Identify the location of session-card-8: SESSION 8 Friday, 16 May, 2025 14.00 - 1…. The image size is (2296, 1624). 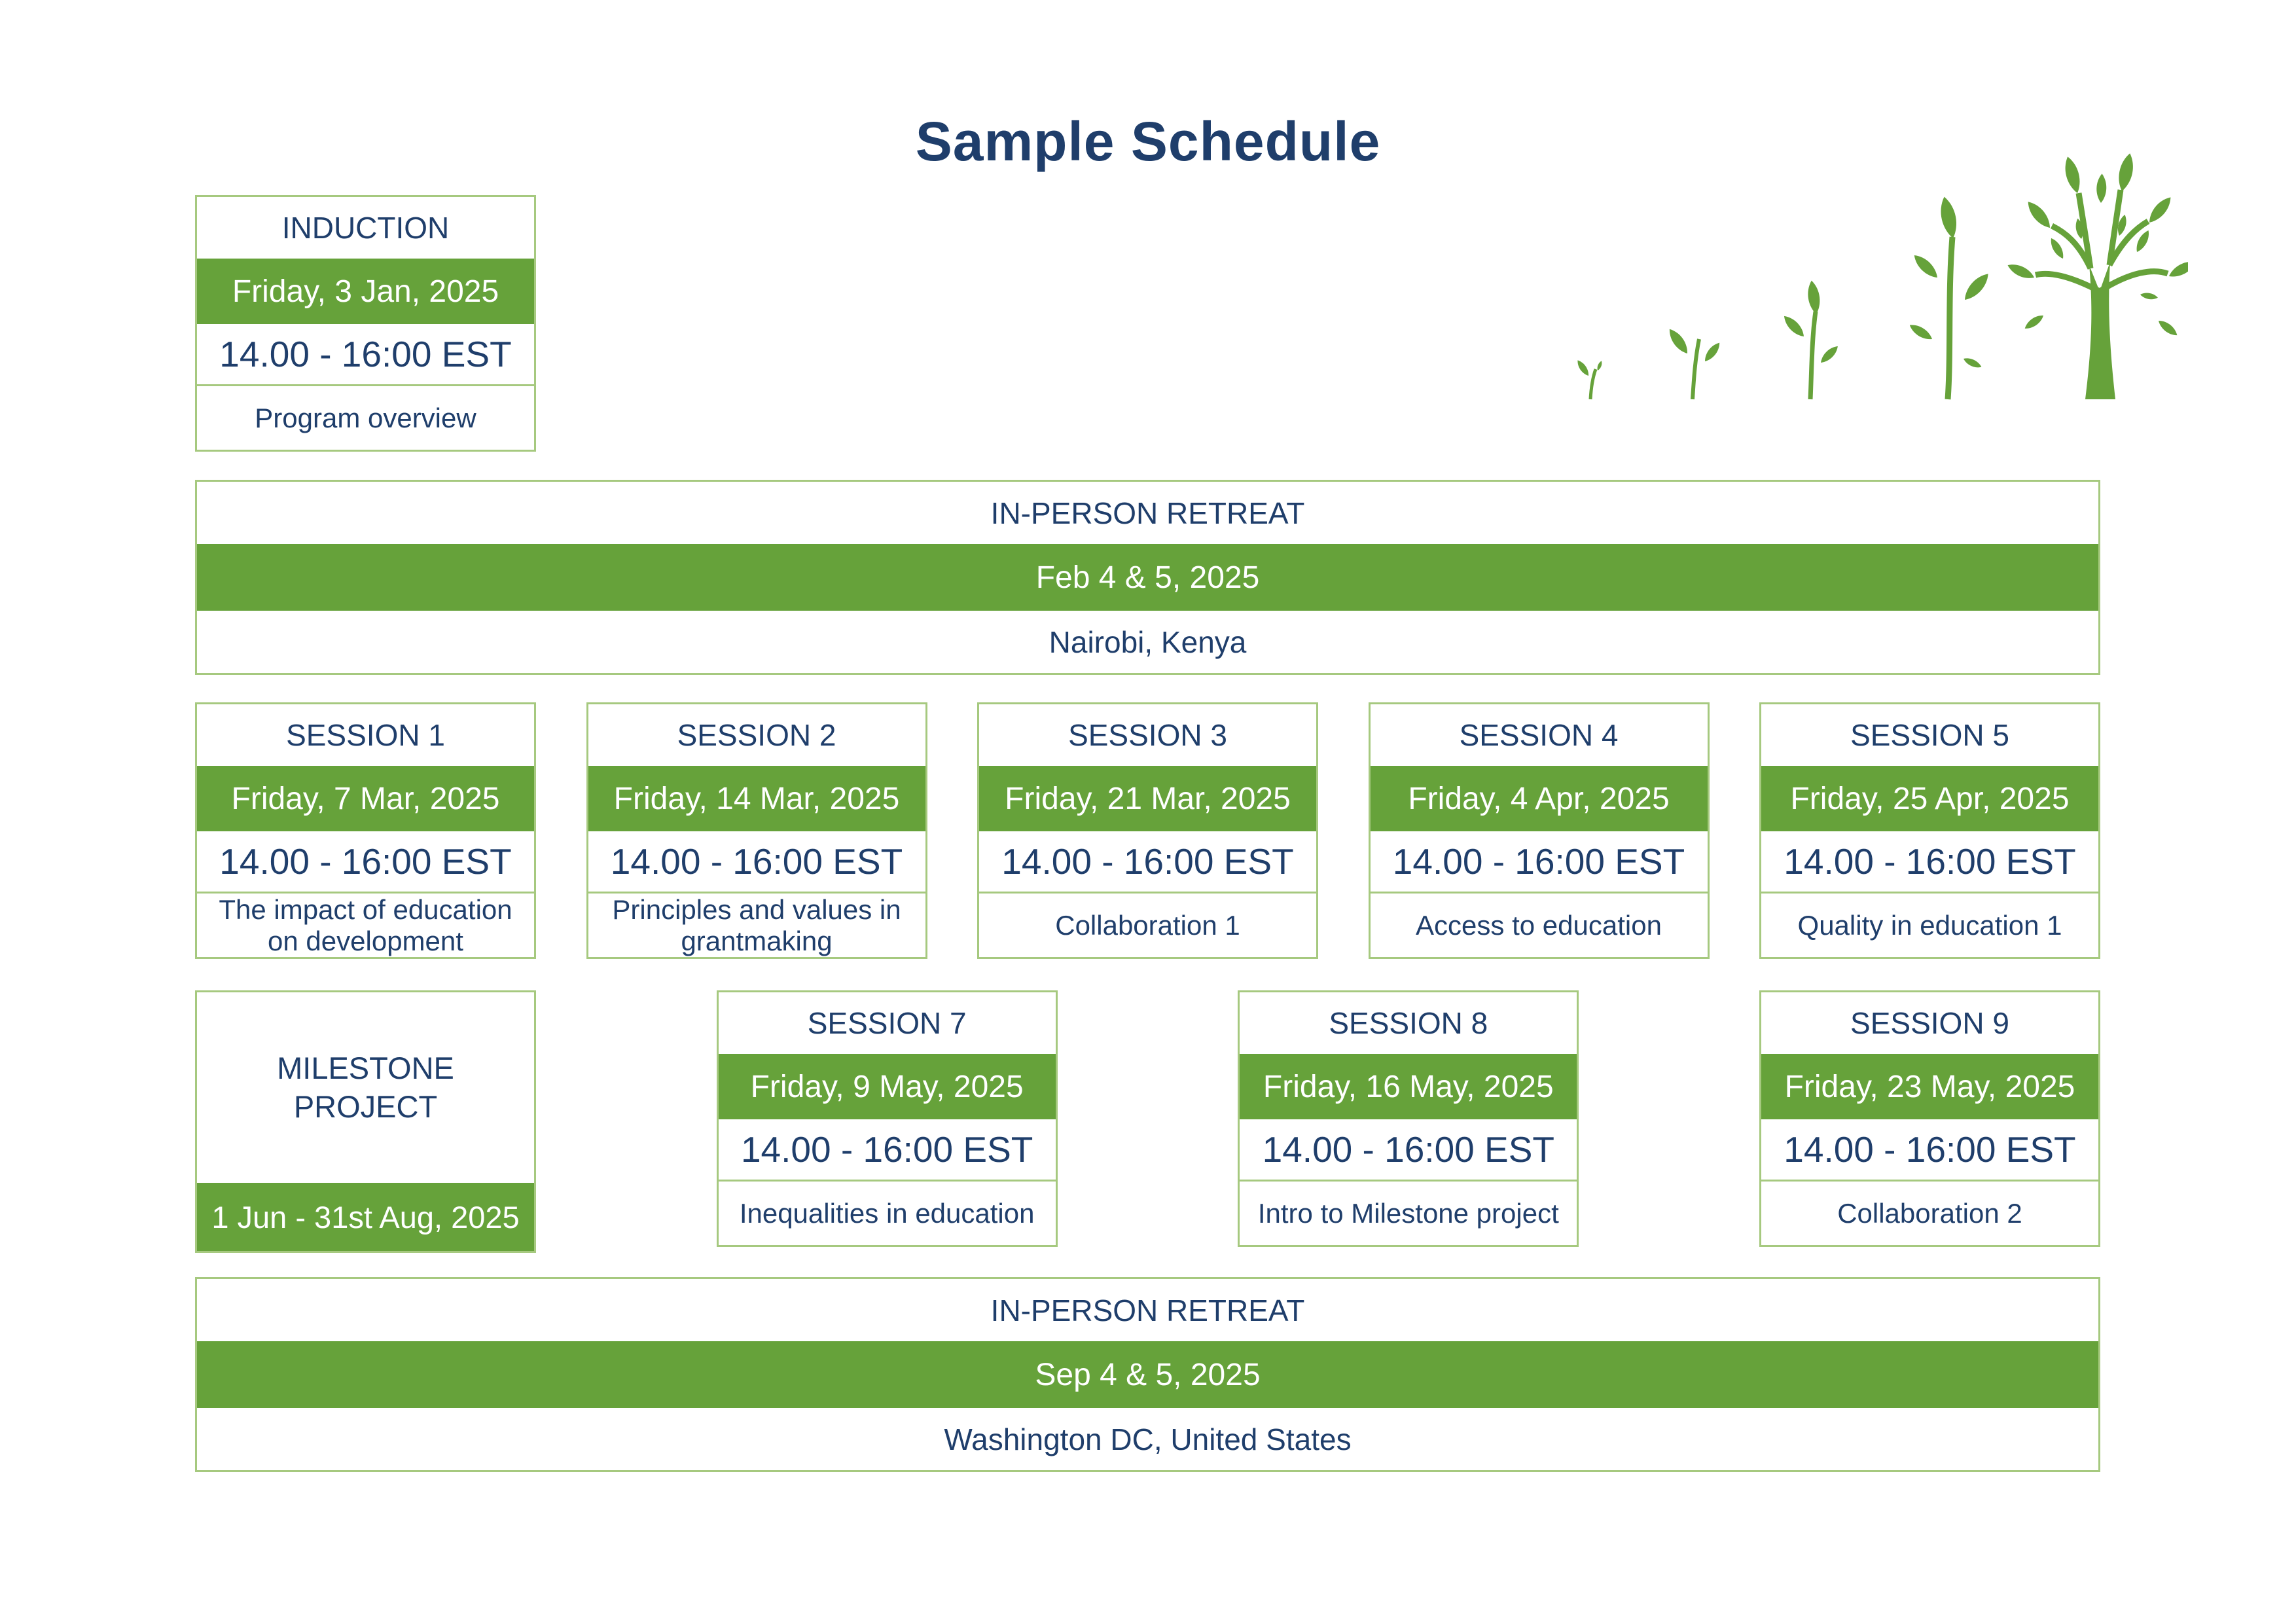
(1408, 1118).